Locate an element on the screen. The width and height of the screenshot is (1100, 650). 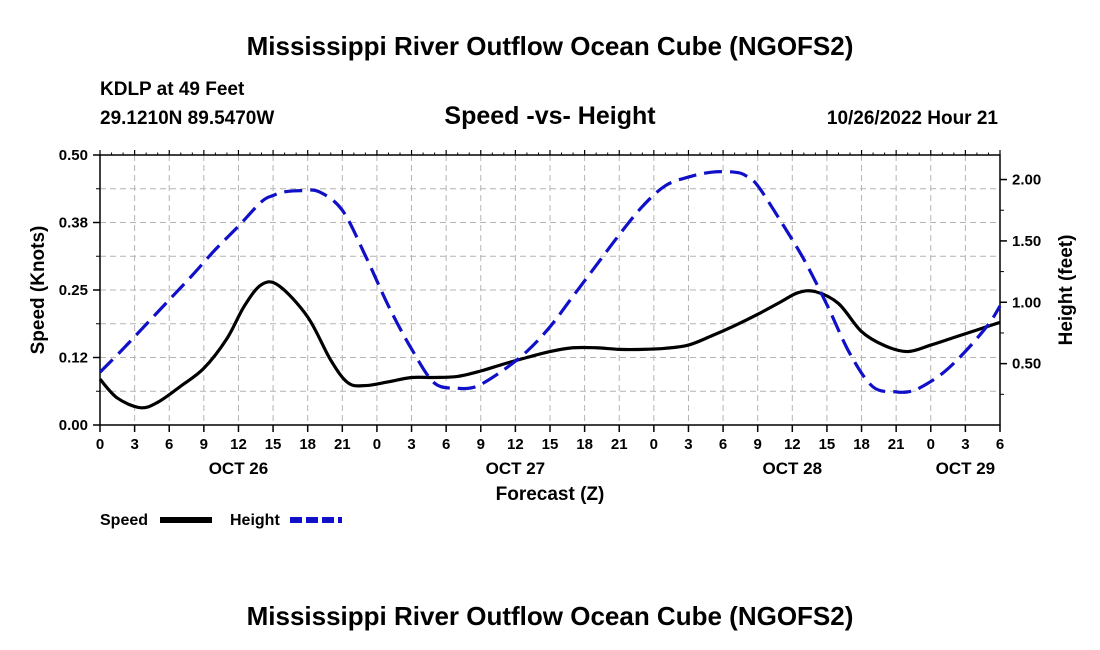
y-right-tick-label: 1.50 is located at coordinates (1026, 241).